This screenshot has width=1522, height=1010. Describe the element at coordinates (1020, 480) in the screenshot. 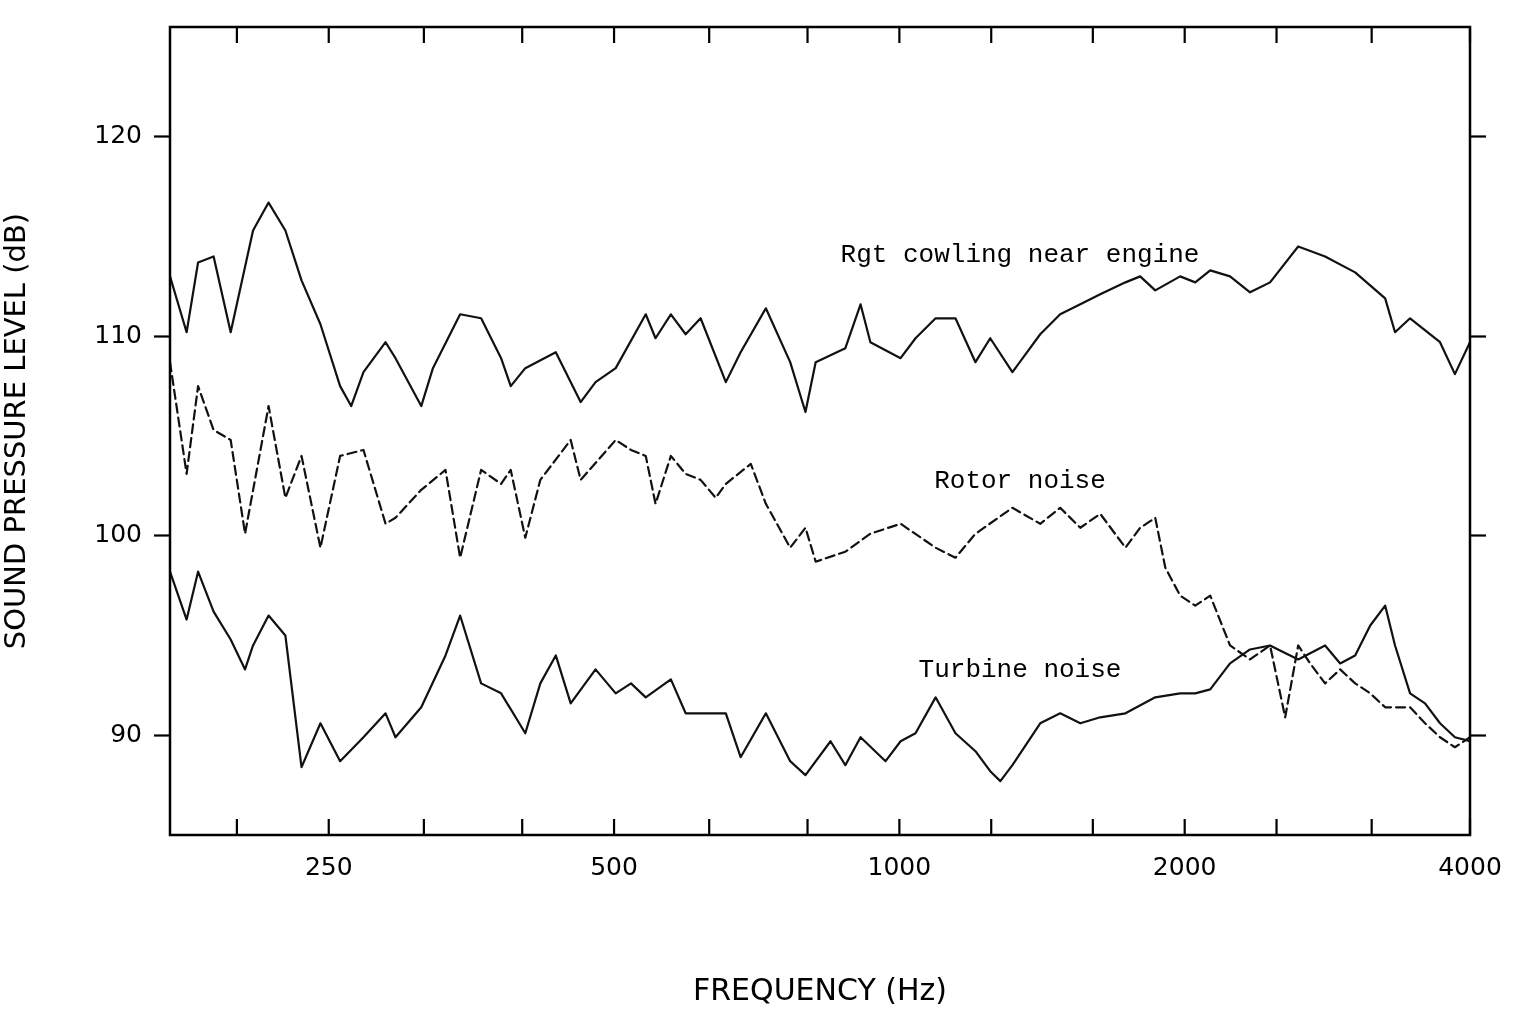

I see `series-label: Rotor noise` at that location.